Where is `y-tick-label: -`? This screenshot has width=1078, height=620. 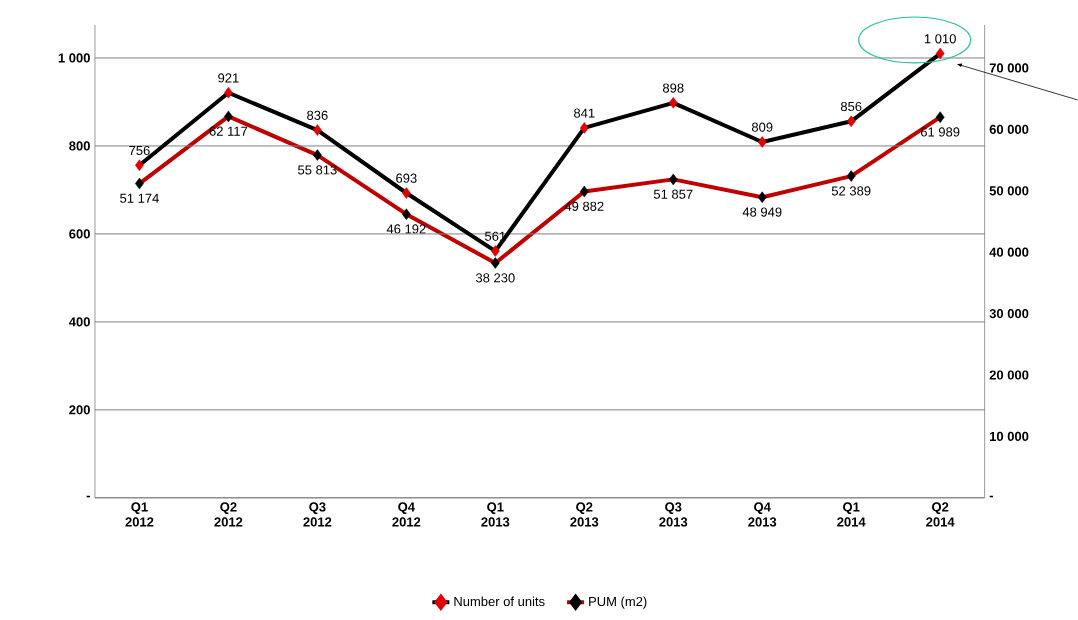
y-tick-label: - is located at coordinates (88, 496).